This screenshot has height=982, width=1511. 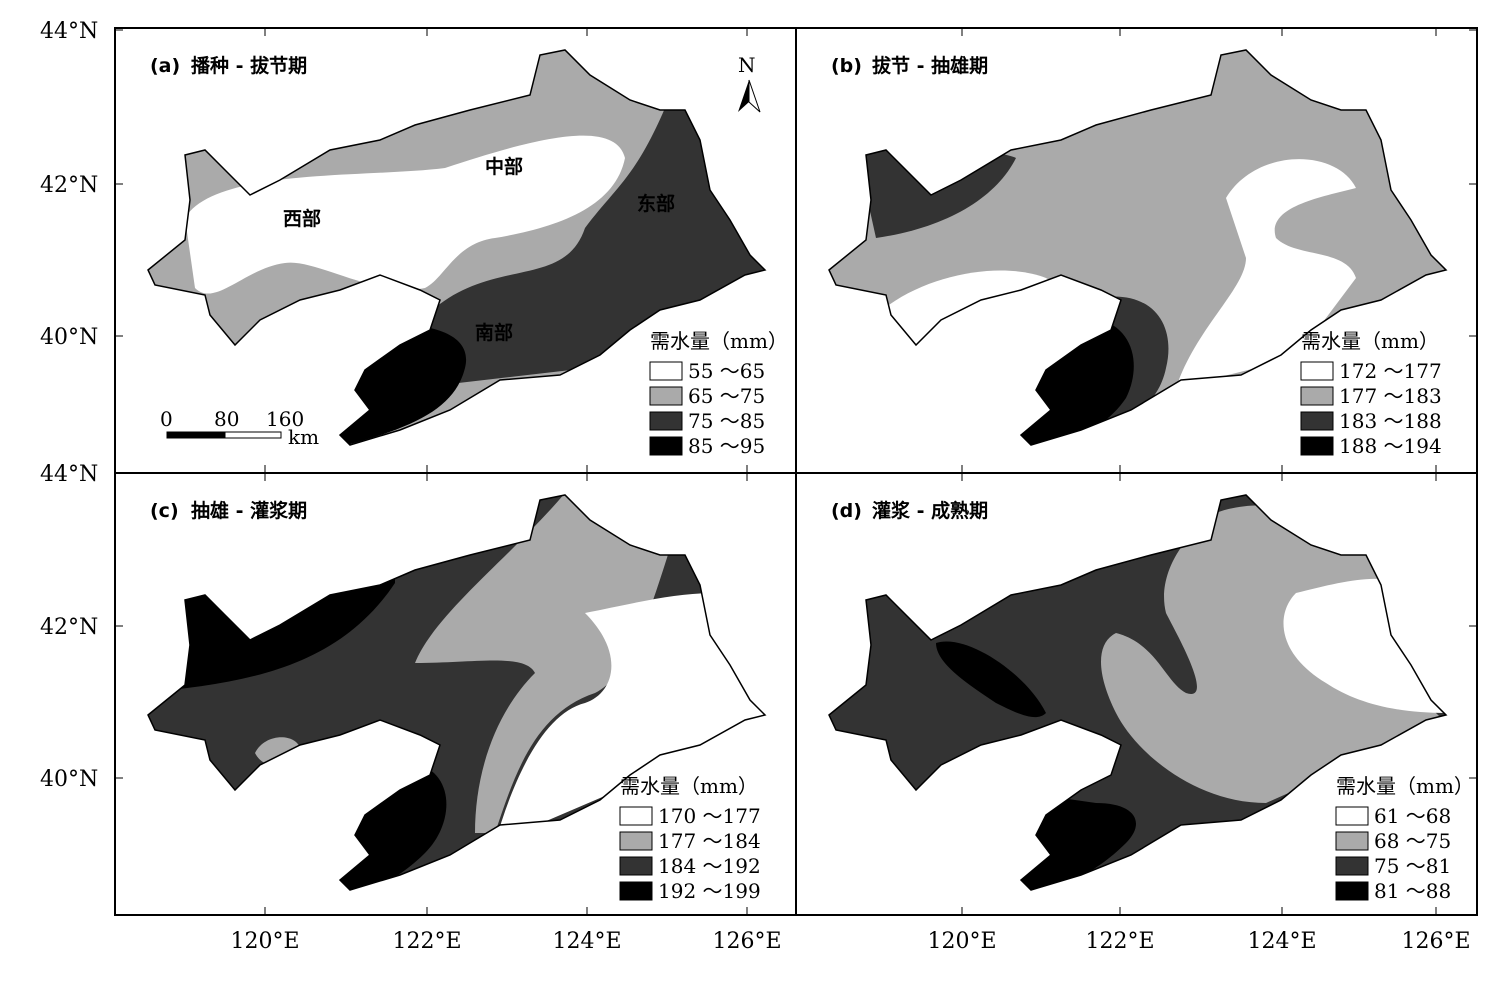 What do you see at coordinates (709, 891) in the screenshot?
I see `legend-label: 192 ～199` at bounding box center [709, 891].